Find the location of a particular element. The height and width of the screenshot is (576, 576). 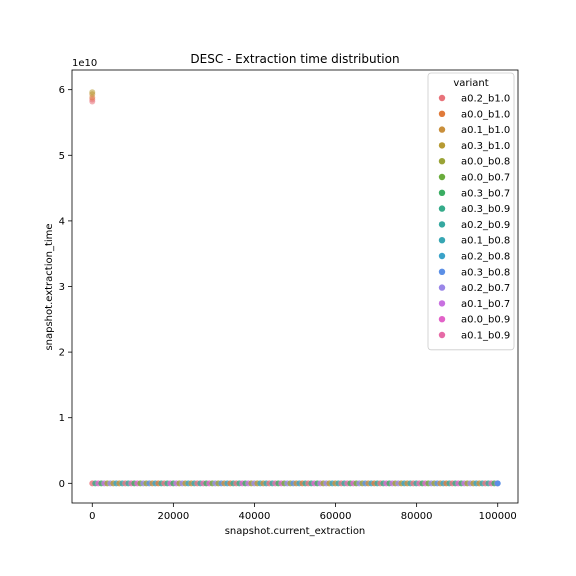

legend-entry: a0.3_b1.0 is located at coordinates (485, 146).